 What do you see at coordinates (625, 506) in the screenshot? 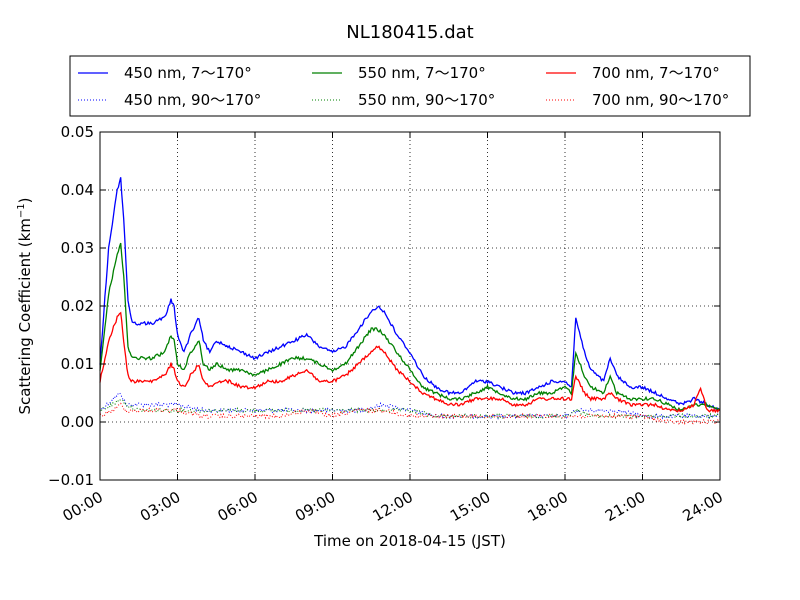
I see `x-tick-label: 21:00` at bounding box center [625, 506].